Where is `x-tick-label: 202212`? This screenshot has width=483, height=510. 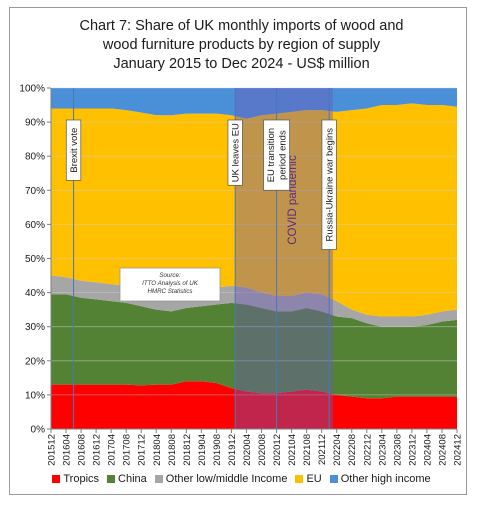 x-tick-label: 202212 is located at coordinates (367, 450).